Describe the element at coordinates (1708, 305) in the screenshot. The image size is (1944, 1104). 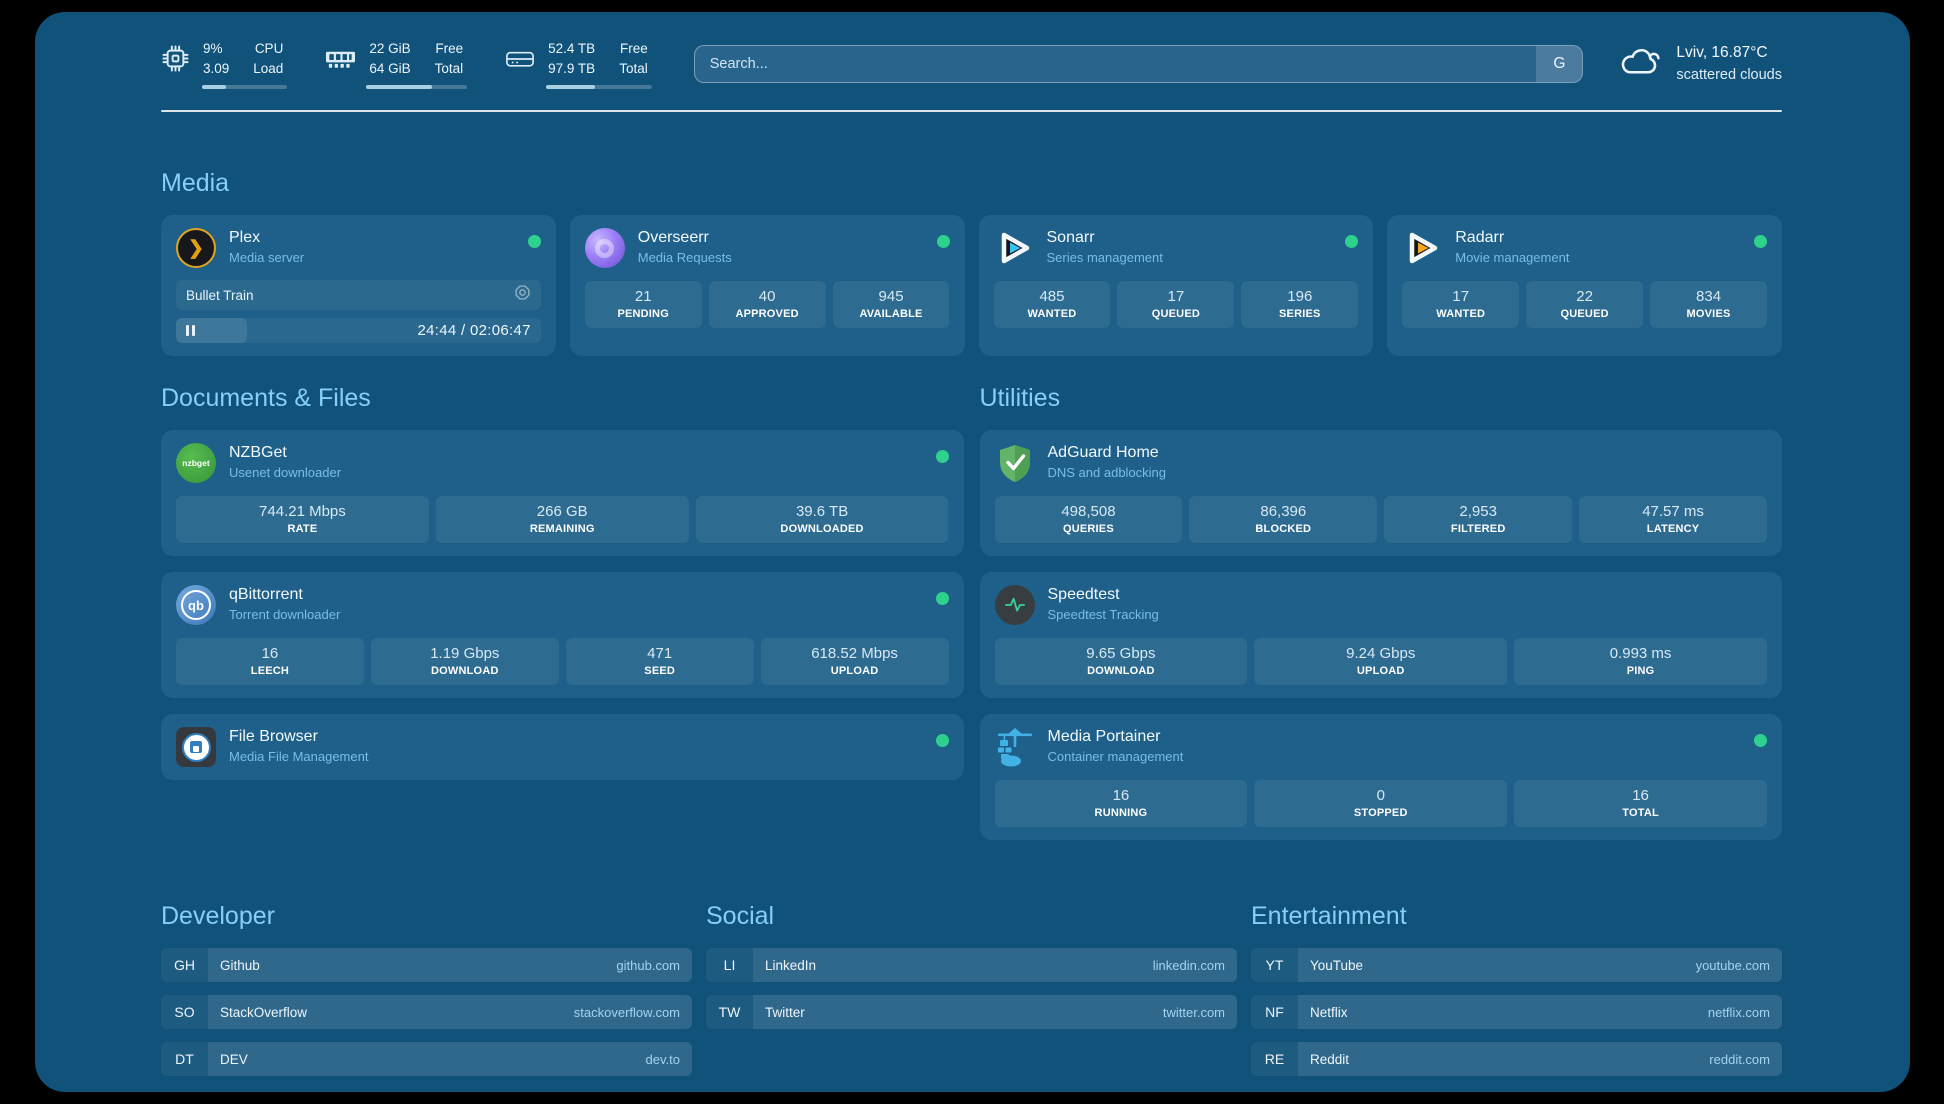
I see `stat-movies: 834 MOVIES` at that location.